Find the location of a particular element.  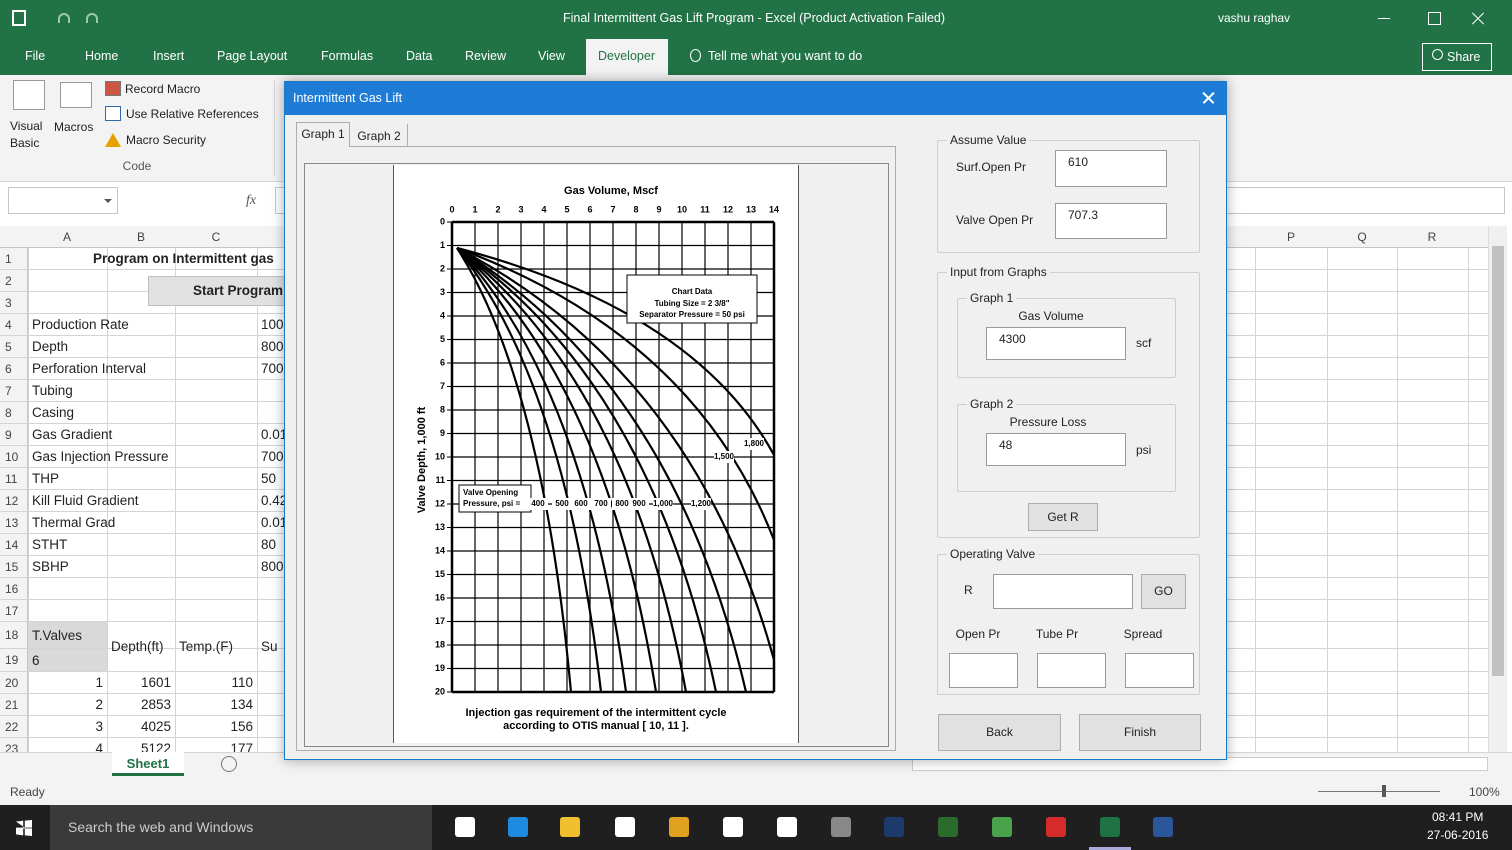

visual-basic-label: Visual Basic is located at coordinates (26, 134).